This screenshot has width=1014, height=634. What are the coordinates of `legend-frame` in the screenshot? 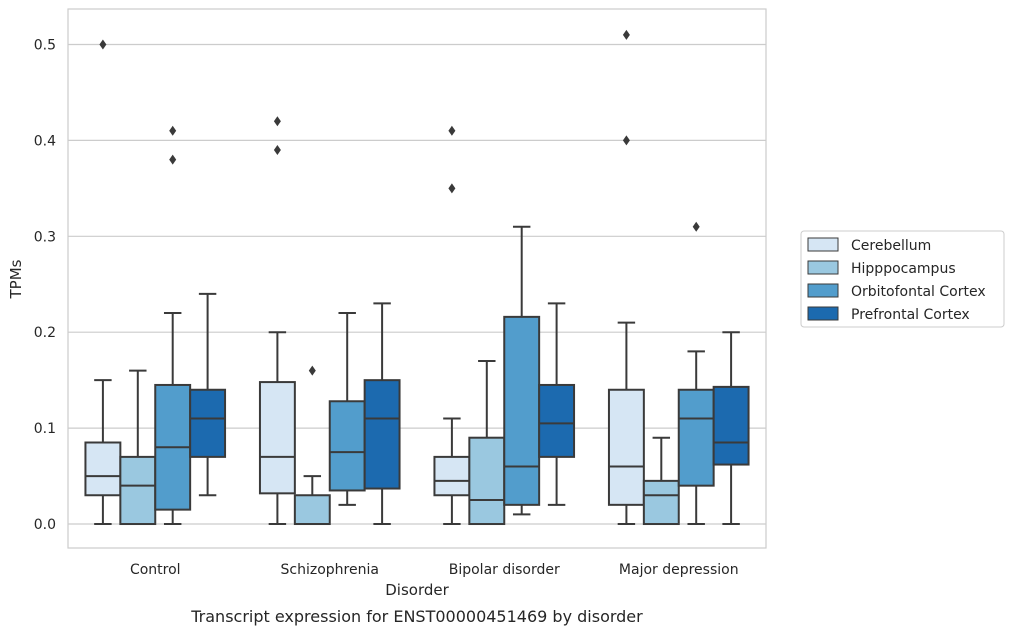 It's located at (902, 279).